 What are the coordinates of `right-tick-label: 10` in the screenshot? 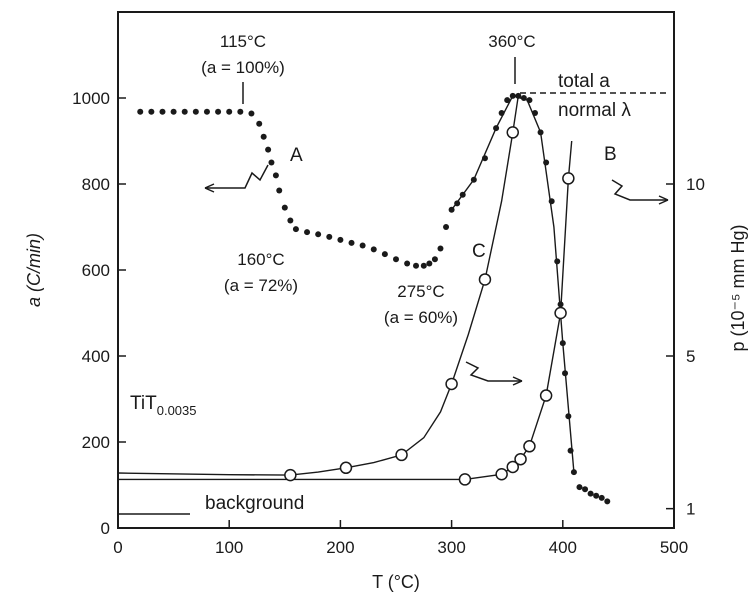 It's located at (695, 184).